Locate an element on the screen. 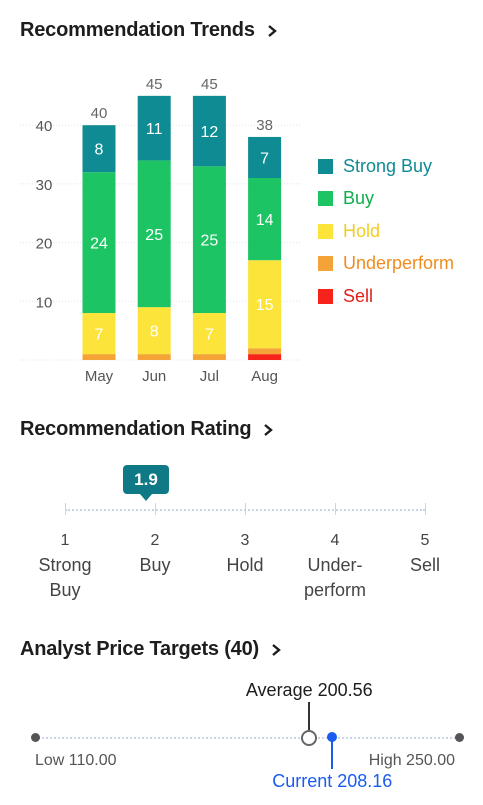  trends-title: Recommendation Trends is located at coordinates (149, 30).